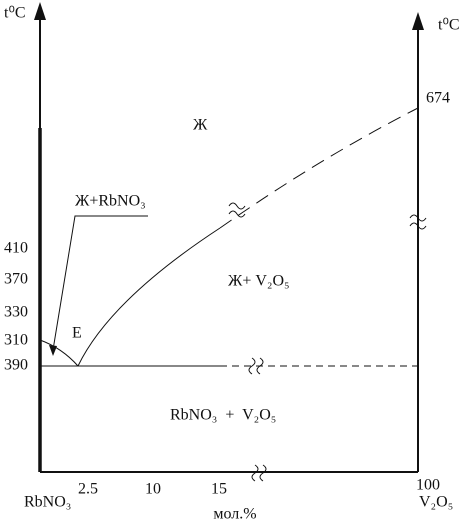 The height and width of the screenshot is (523, 462). I want to click on y-label: 330, so click(16, 312).